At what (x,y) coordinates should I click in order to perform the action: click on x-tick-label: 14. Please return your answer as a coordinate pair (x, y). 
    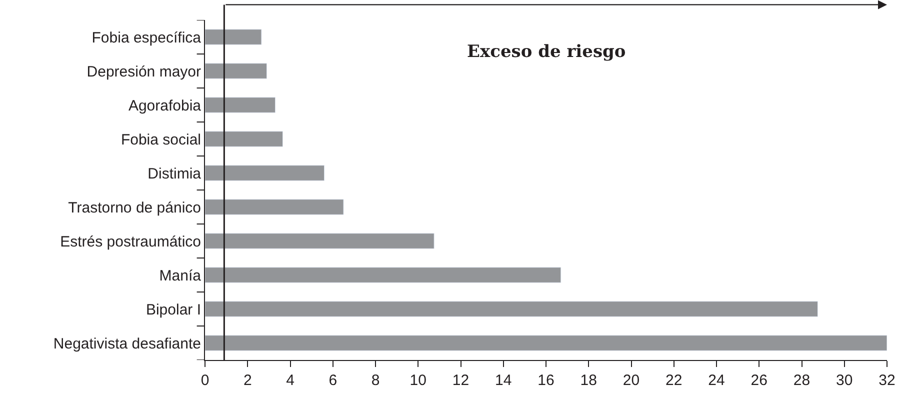
    Looking at the image, I should click on (503, 380).